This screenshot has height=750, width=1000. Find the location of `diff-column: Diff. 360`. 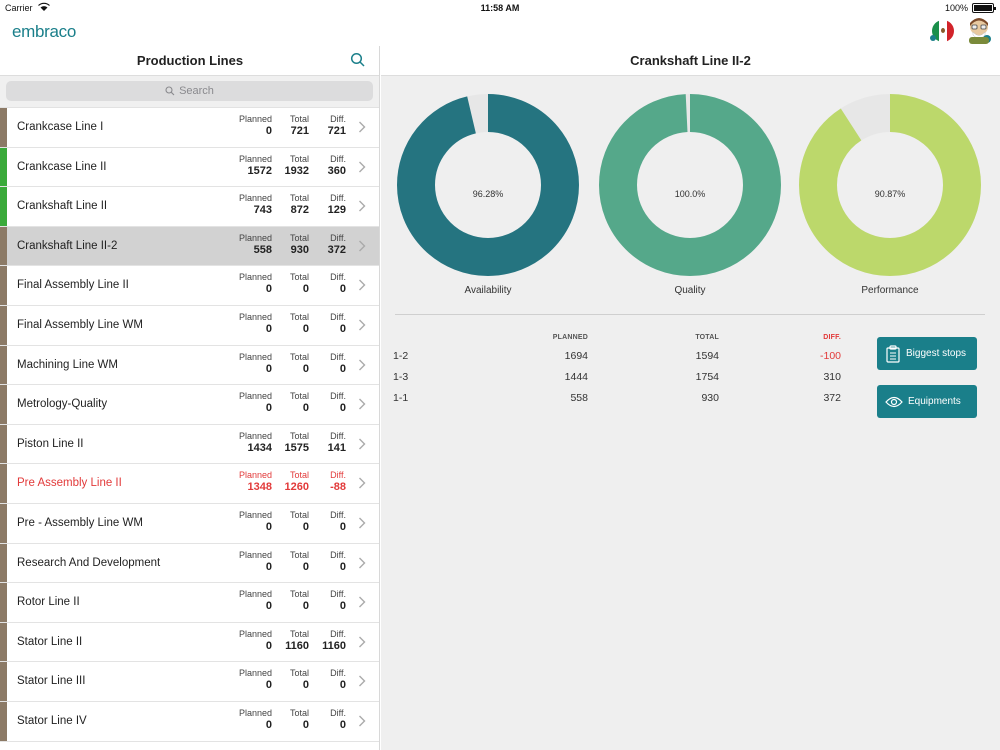

diff-column: Diff. 360 is located at coordinates (337, 165).